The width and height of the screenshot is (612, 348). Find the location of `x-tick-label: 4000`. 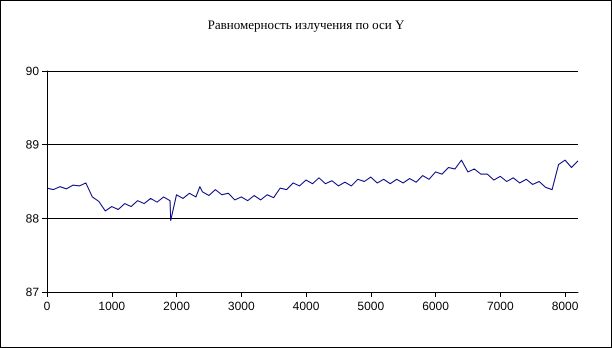

x-tick-label: 4000 is located at coordinates (306, 306).